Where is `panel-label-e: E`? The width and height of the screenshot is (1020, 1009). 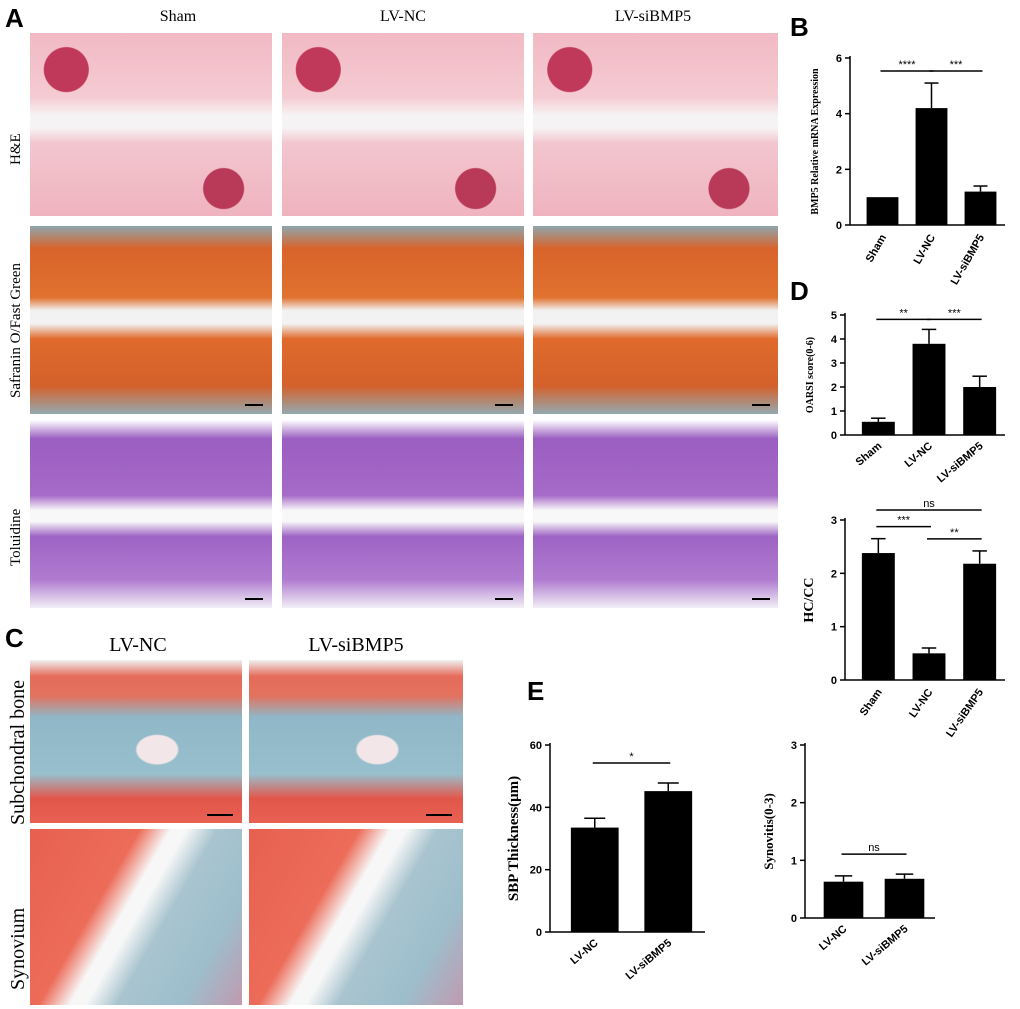
panel-label-e: E is located at coordinates (536, 691).